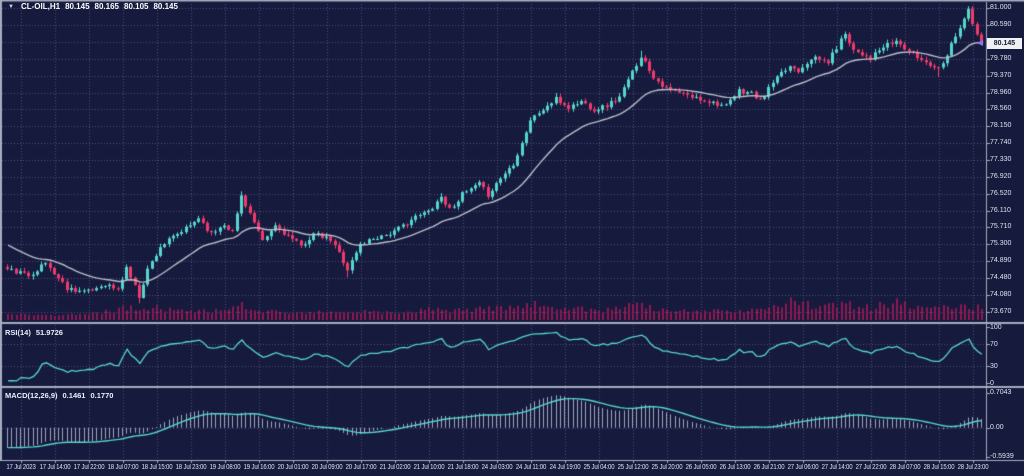  What do you see at coordinates (106, 6) in the screenshot?
I see `ohlc-high: 80.165` at bounding box center [106, 6].